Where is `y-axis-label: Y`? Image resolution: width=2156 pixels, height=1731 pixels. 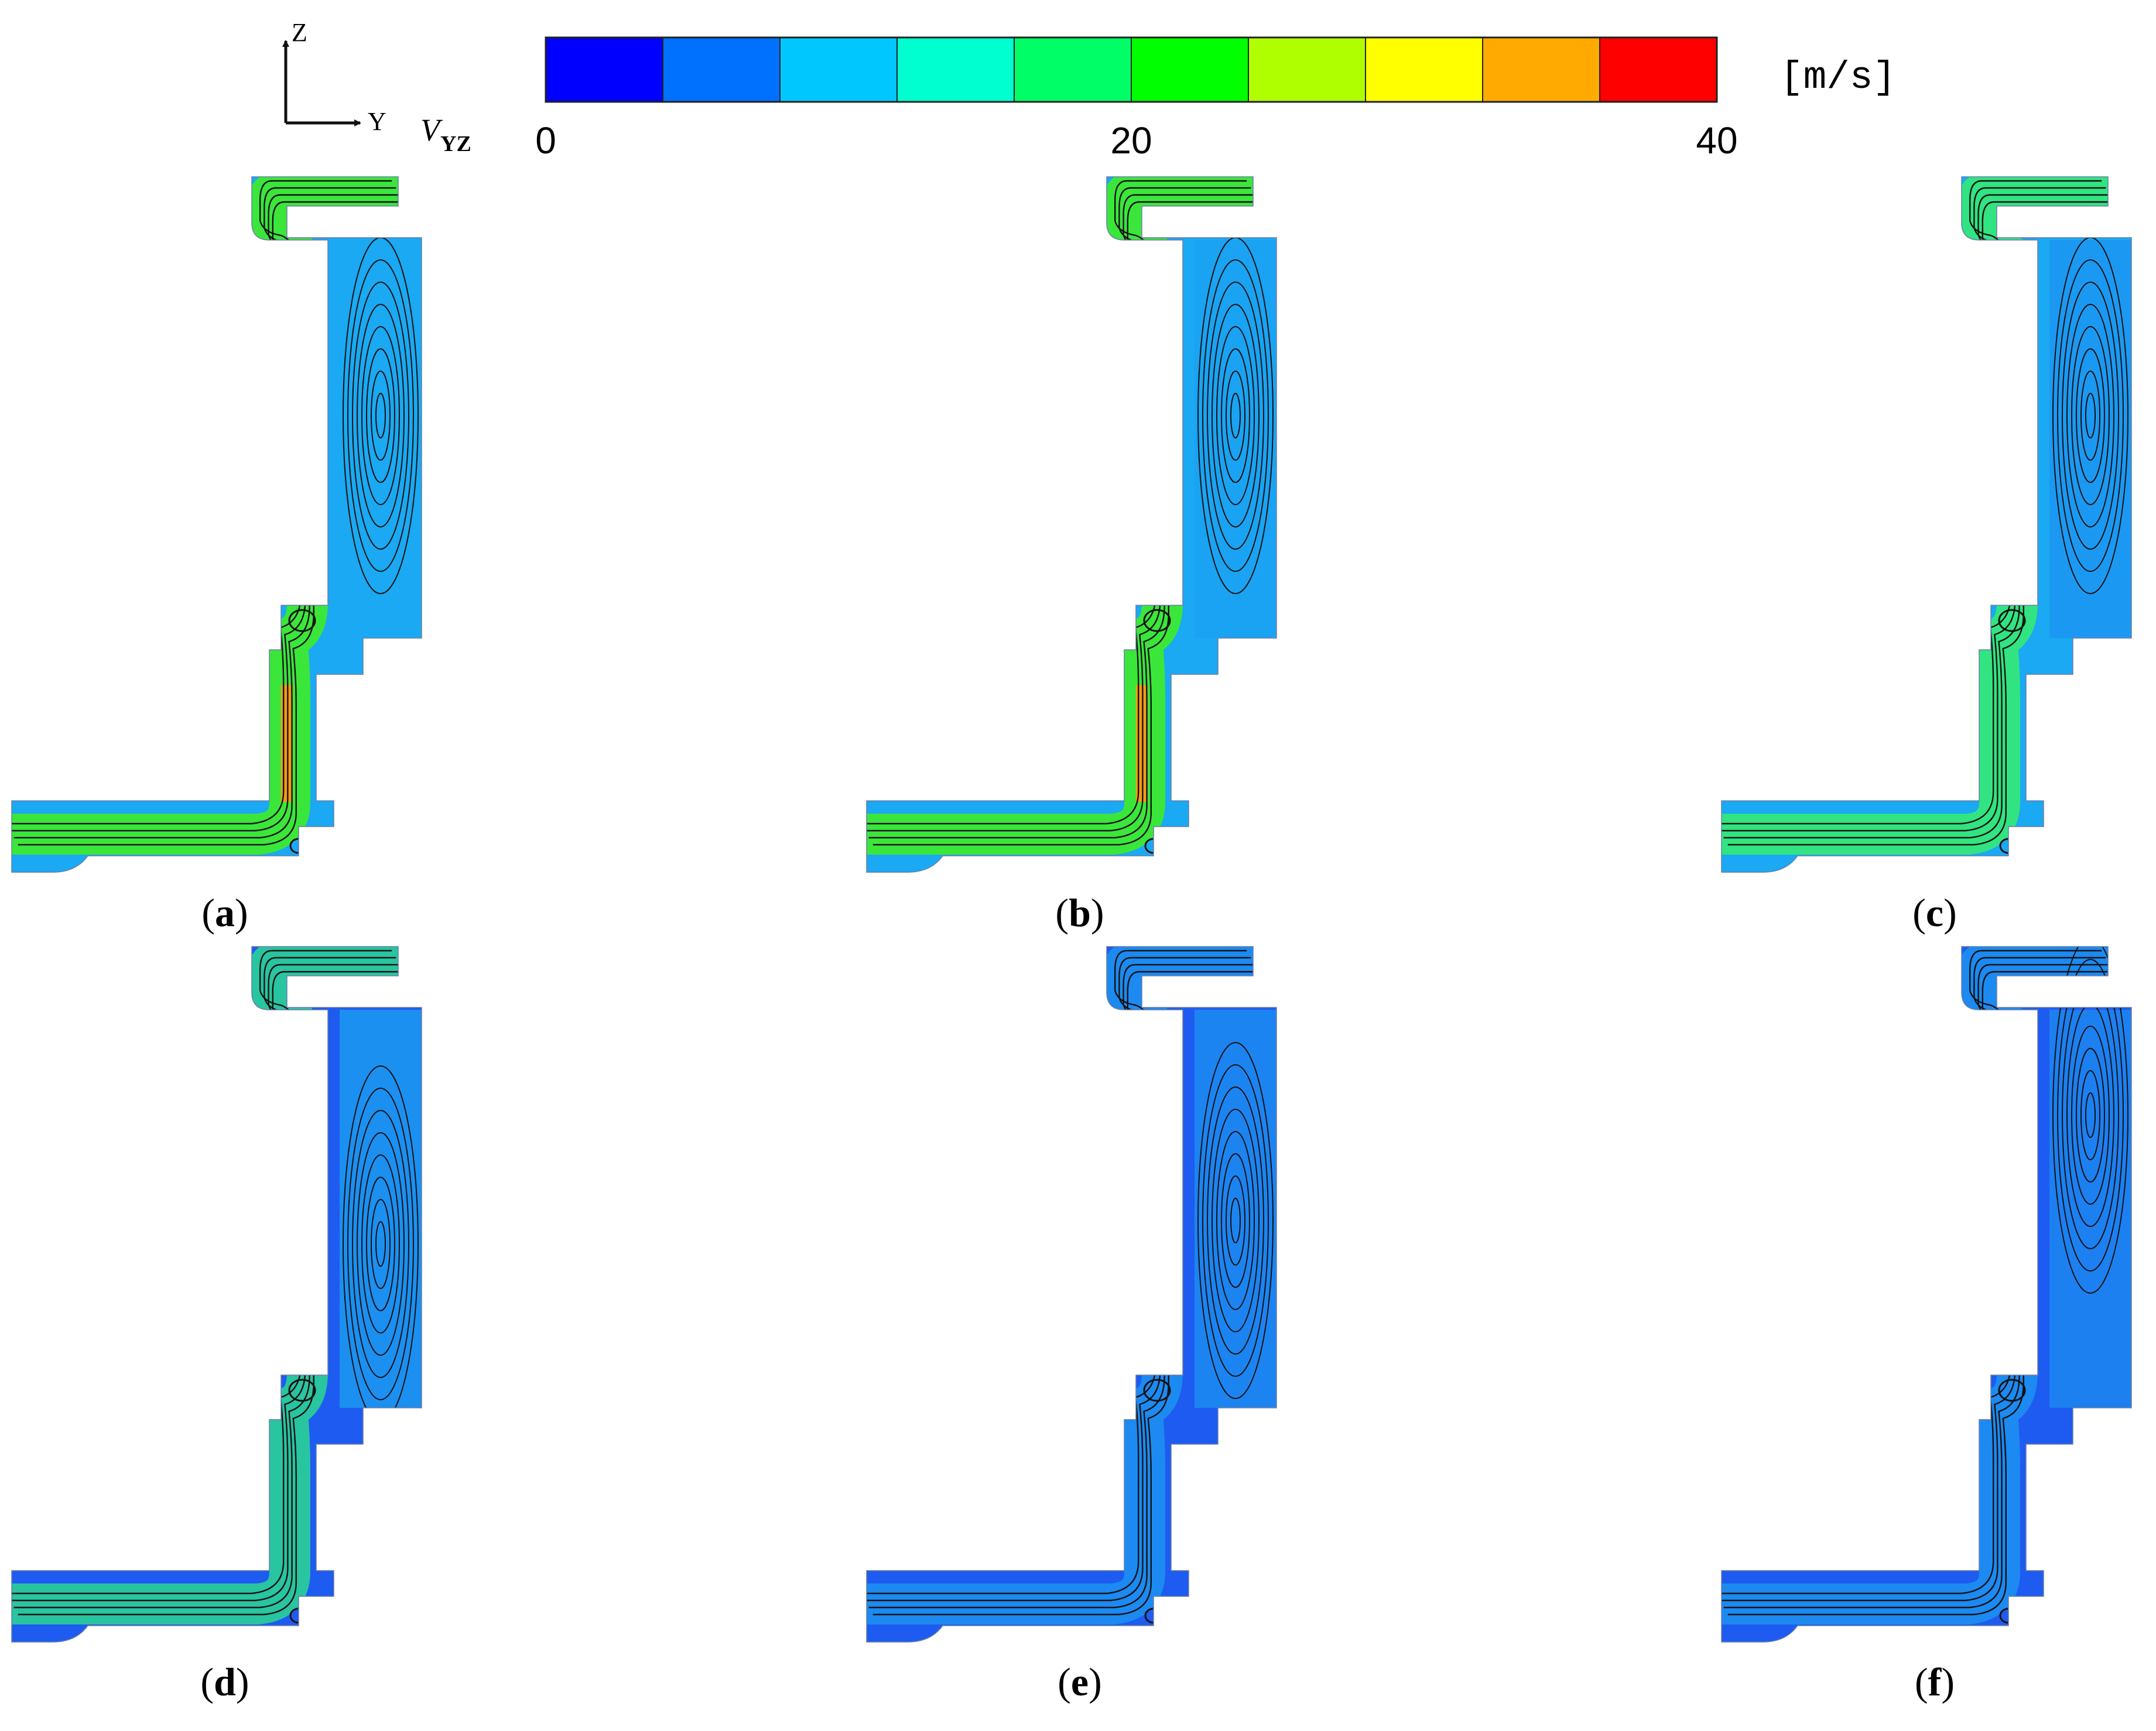 y-axis-label: Y is located at coordinates (377, 121).